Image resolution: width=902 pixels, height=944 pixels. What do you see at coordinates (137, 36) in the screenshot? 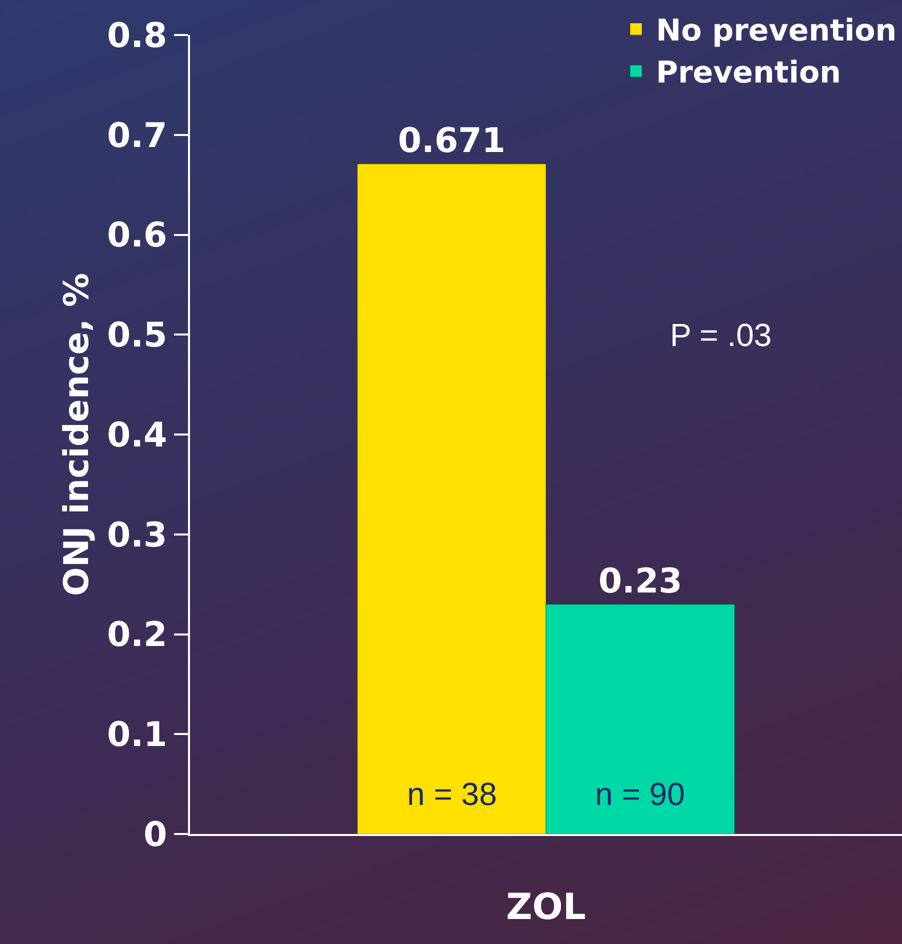
I see `y-tick-label: 0.8` at bounding box center [137, 36].